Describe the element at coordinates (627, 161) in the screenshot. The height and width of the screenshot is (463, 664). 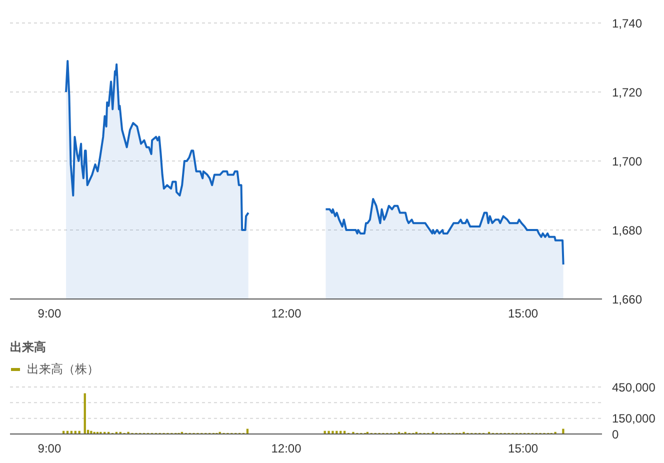
I see `y-tick-label: 1,700` at that location.